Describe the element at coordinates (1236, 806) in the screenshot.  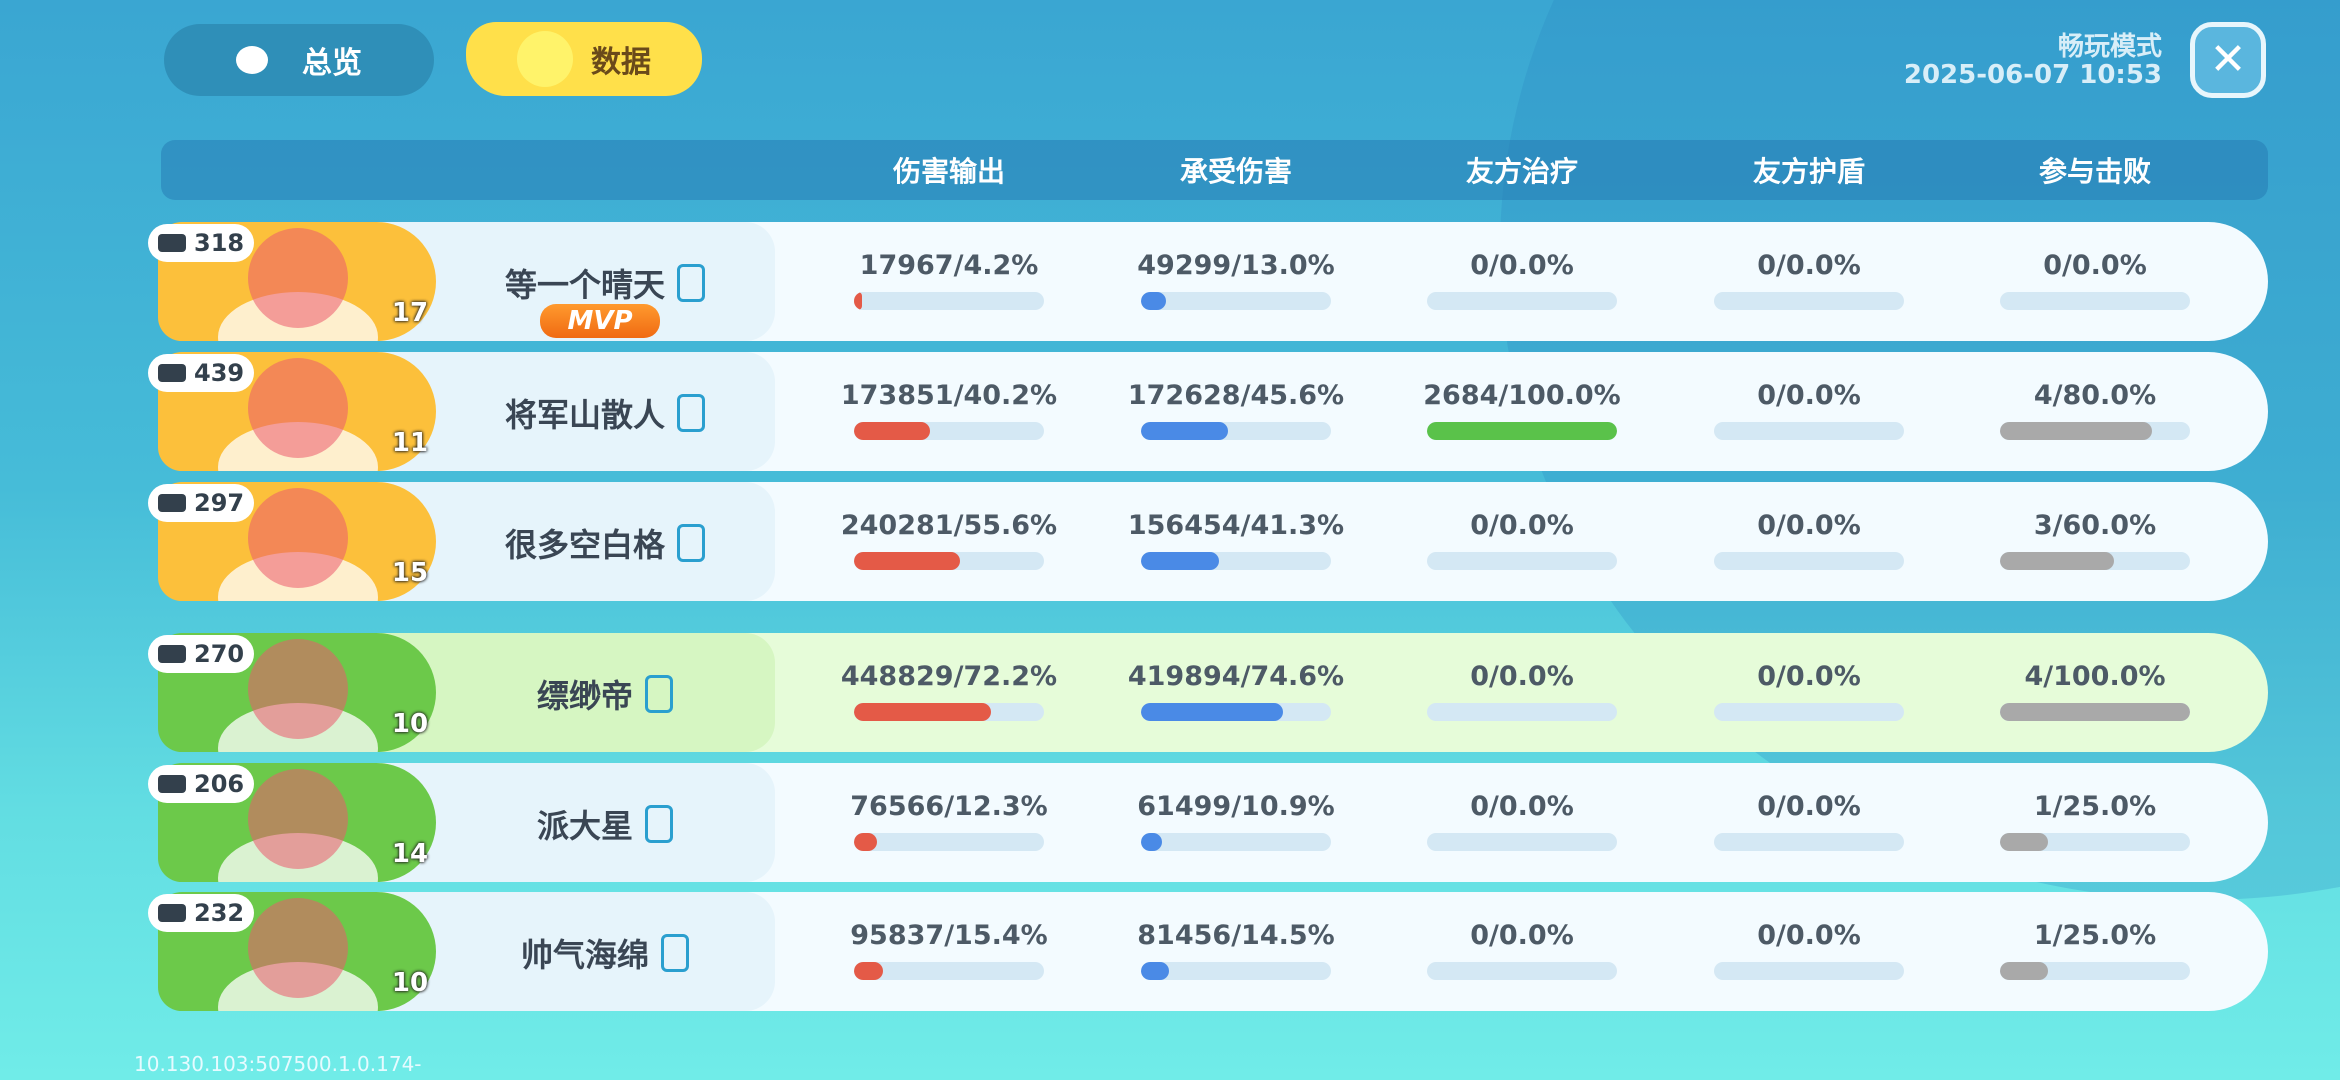
I see `stat-label: 61499/10.9%` at that location.